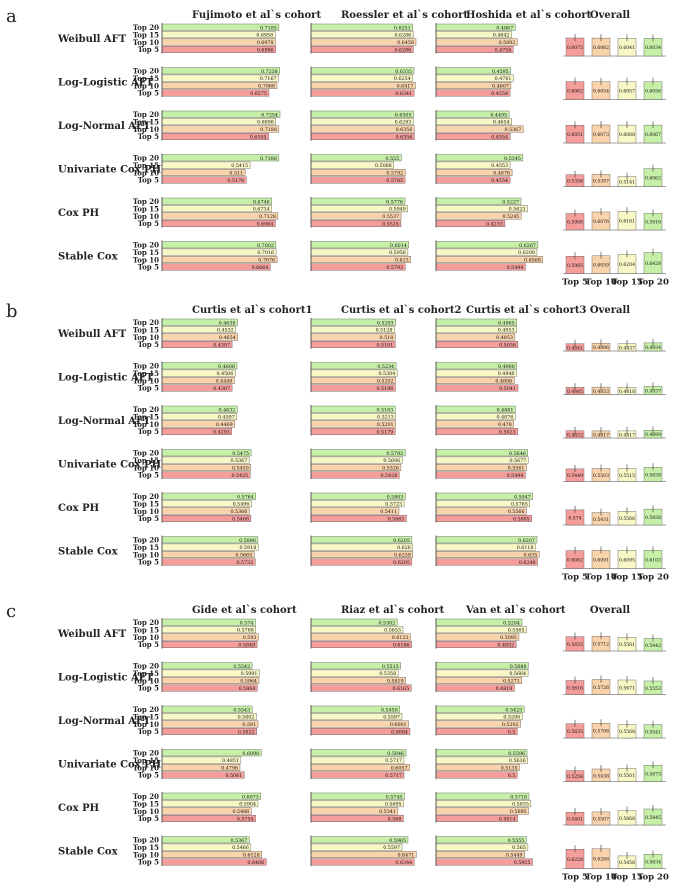 Image resolution: width=700 pixels, height=889 pixels. What do you see at coordinates (501, 123) in the screenshot?
I see `bar-value-label: 0.4654` at bounding box center [501, 123].